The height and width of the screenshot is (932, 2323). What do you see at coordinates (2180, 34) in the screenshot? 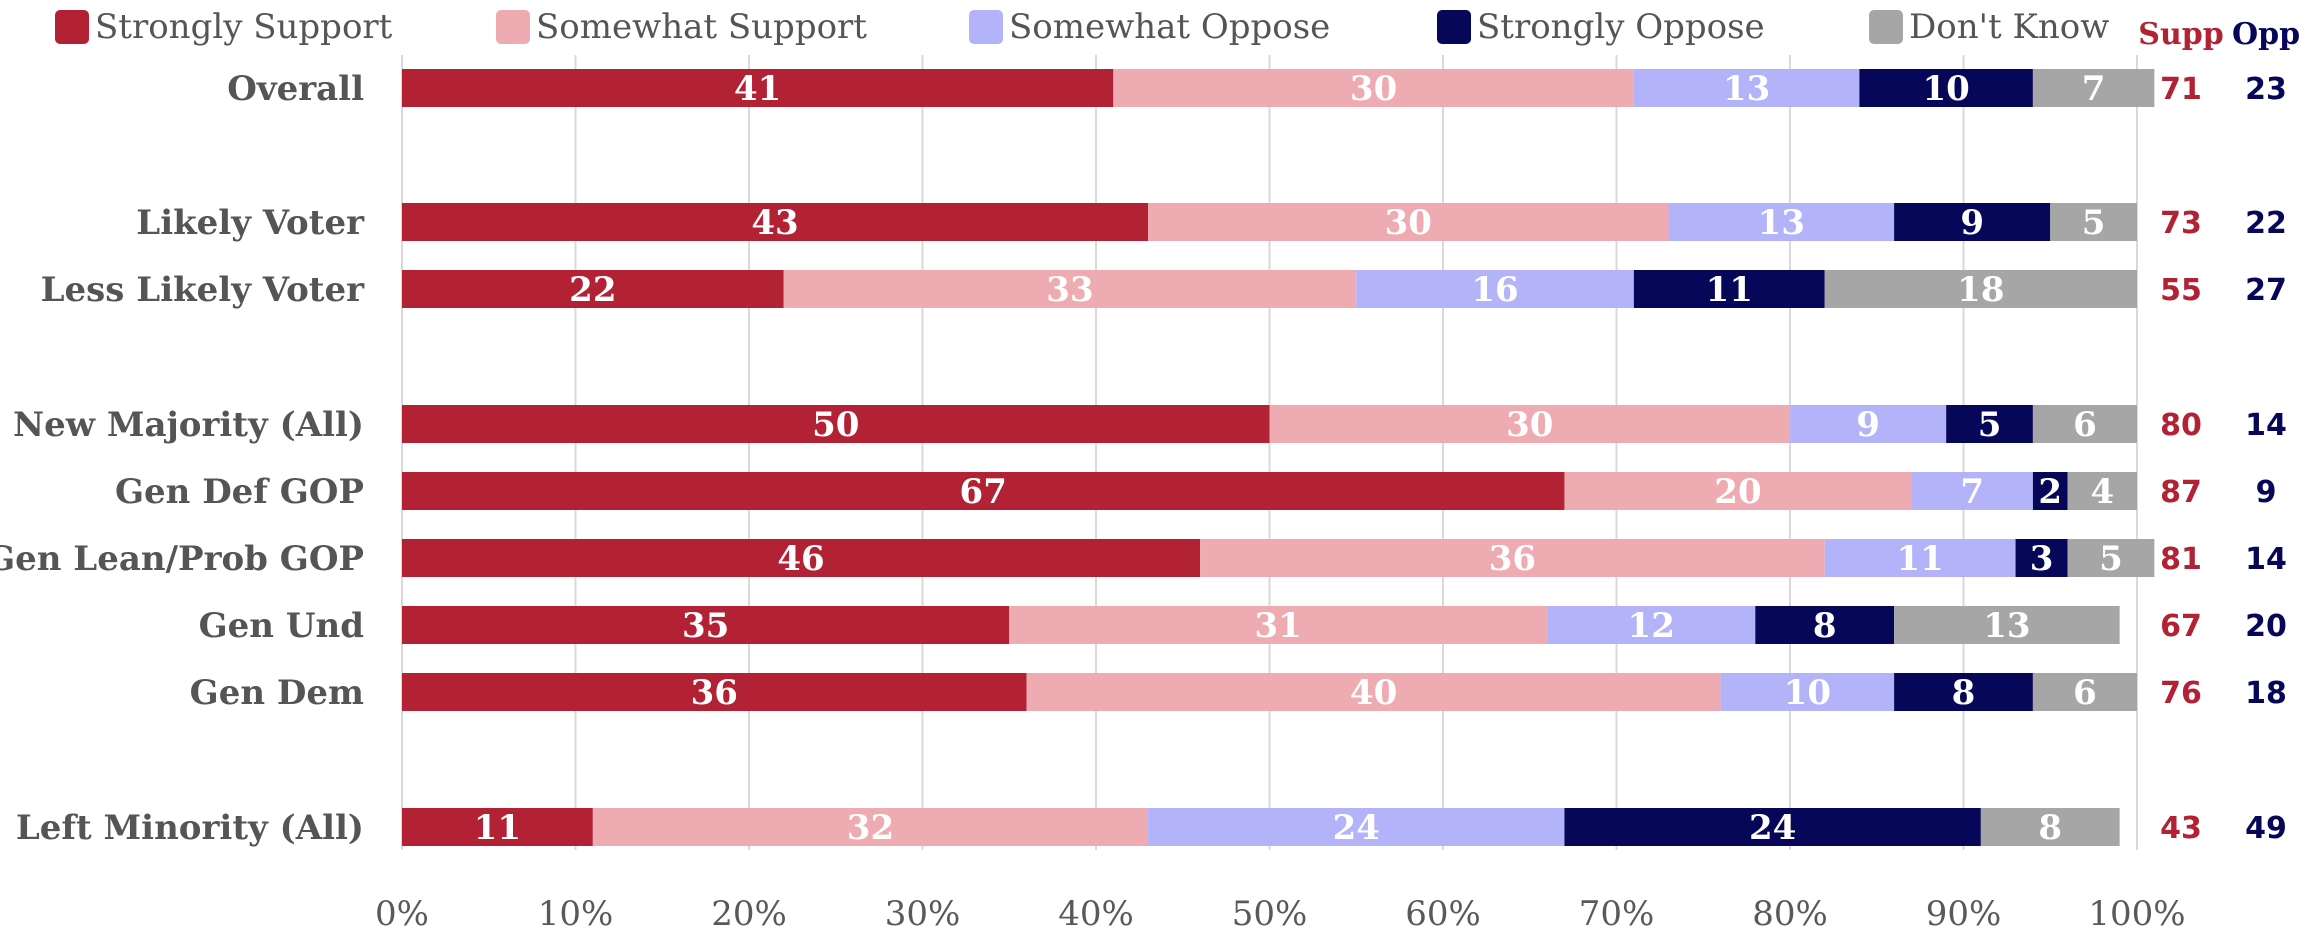
I see `supp-header: Supp` at bounding box center [2180, 34].